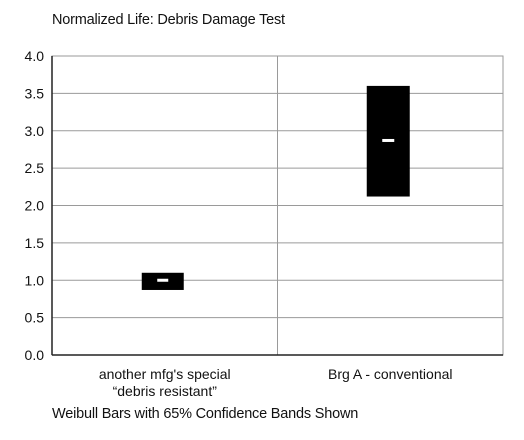  Describe the element at coordinates (165, 374) in the screenshot. I see `category-label: another mfg's special` at that location.